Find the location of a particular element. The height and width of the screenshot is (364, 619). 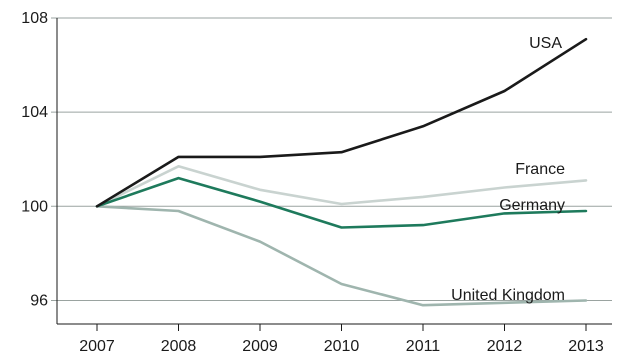

x-tick-label: 2011 is located at coordinates (423, 346).